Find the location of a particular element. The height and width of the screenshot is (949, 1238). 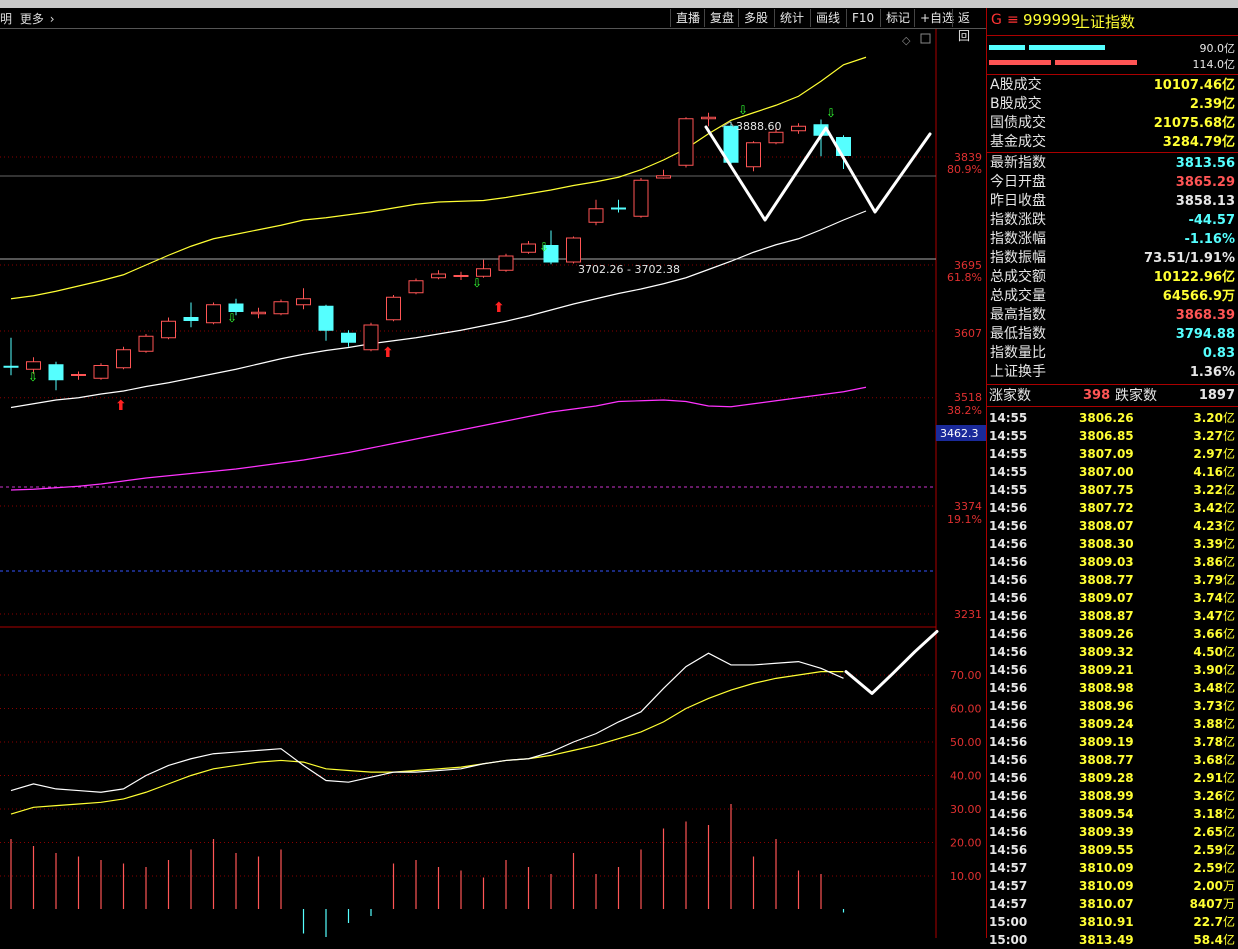

hand-drawn-indicator-stroke is located at coordinates (891, 662).